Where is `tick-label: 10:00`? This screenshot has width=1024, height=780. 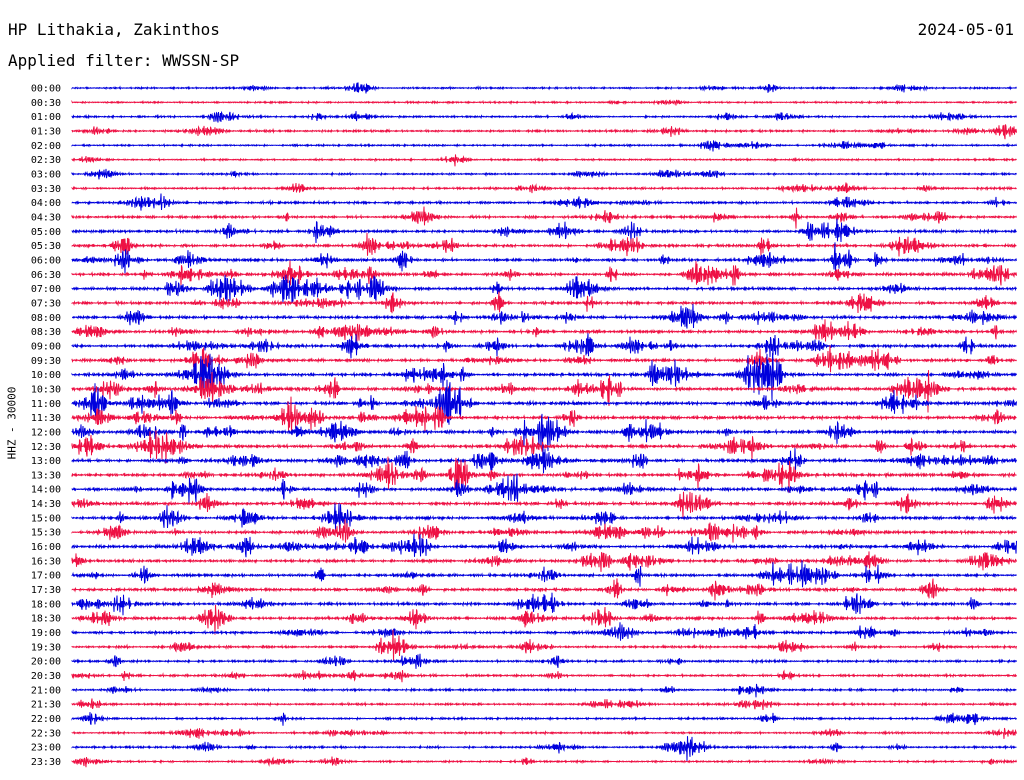
tick-label: 10:00 is located at coordinates (46, 375).